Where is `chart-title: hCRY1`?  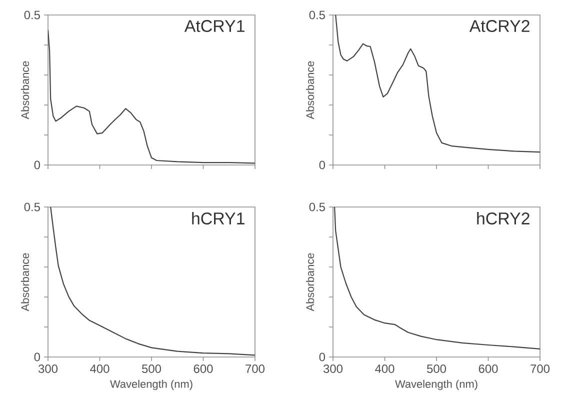
chart-title: hCRY1 is located at coordinates (218, 218).